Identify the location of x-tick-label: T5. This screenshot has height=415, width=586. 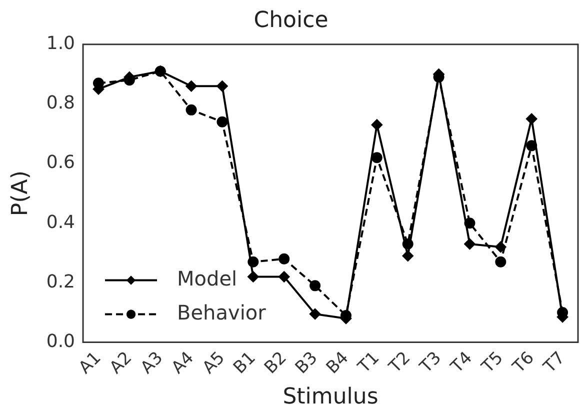
(492, 363).